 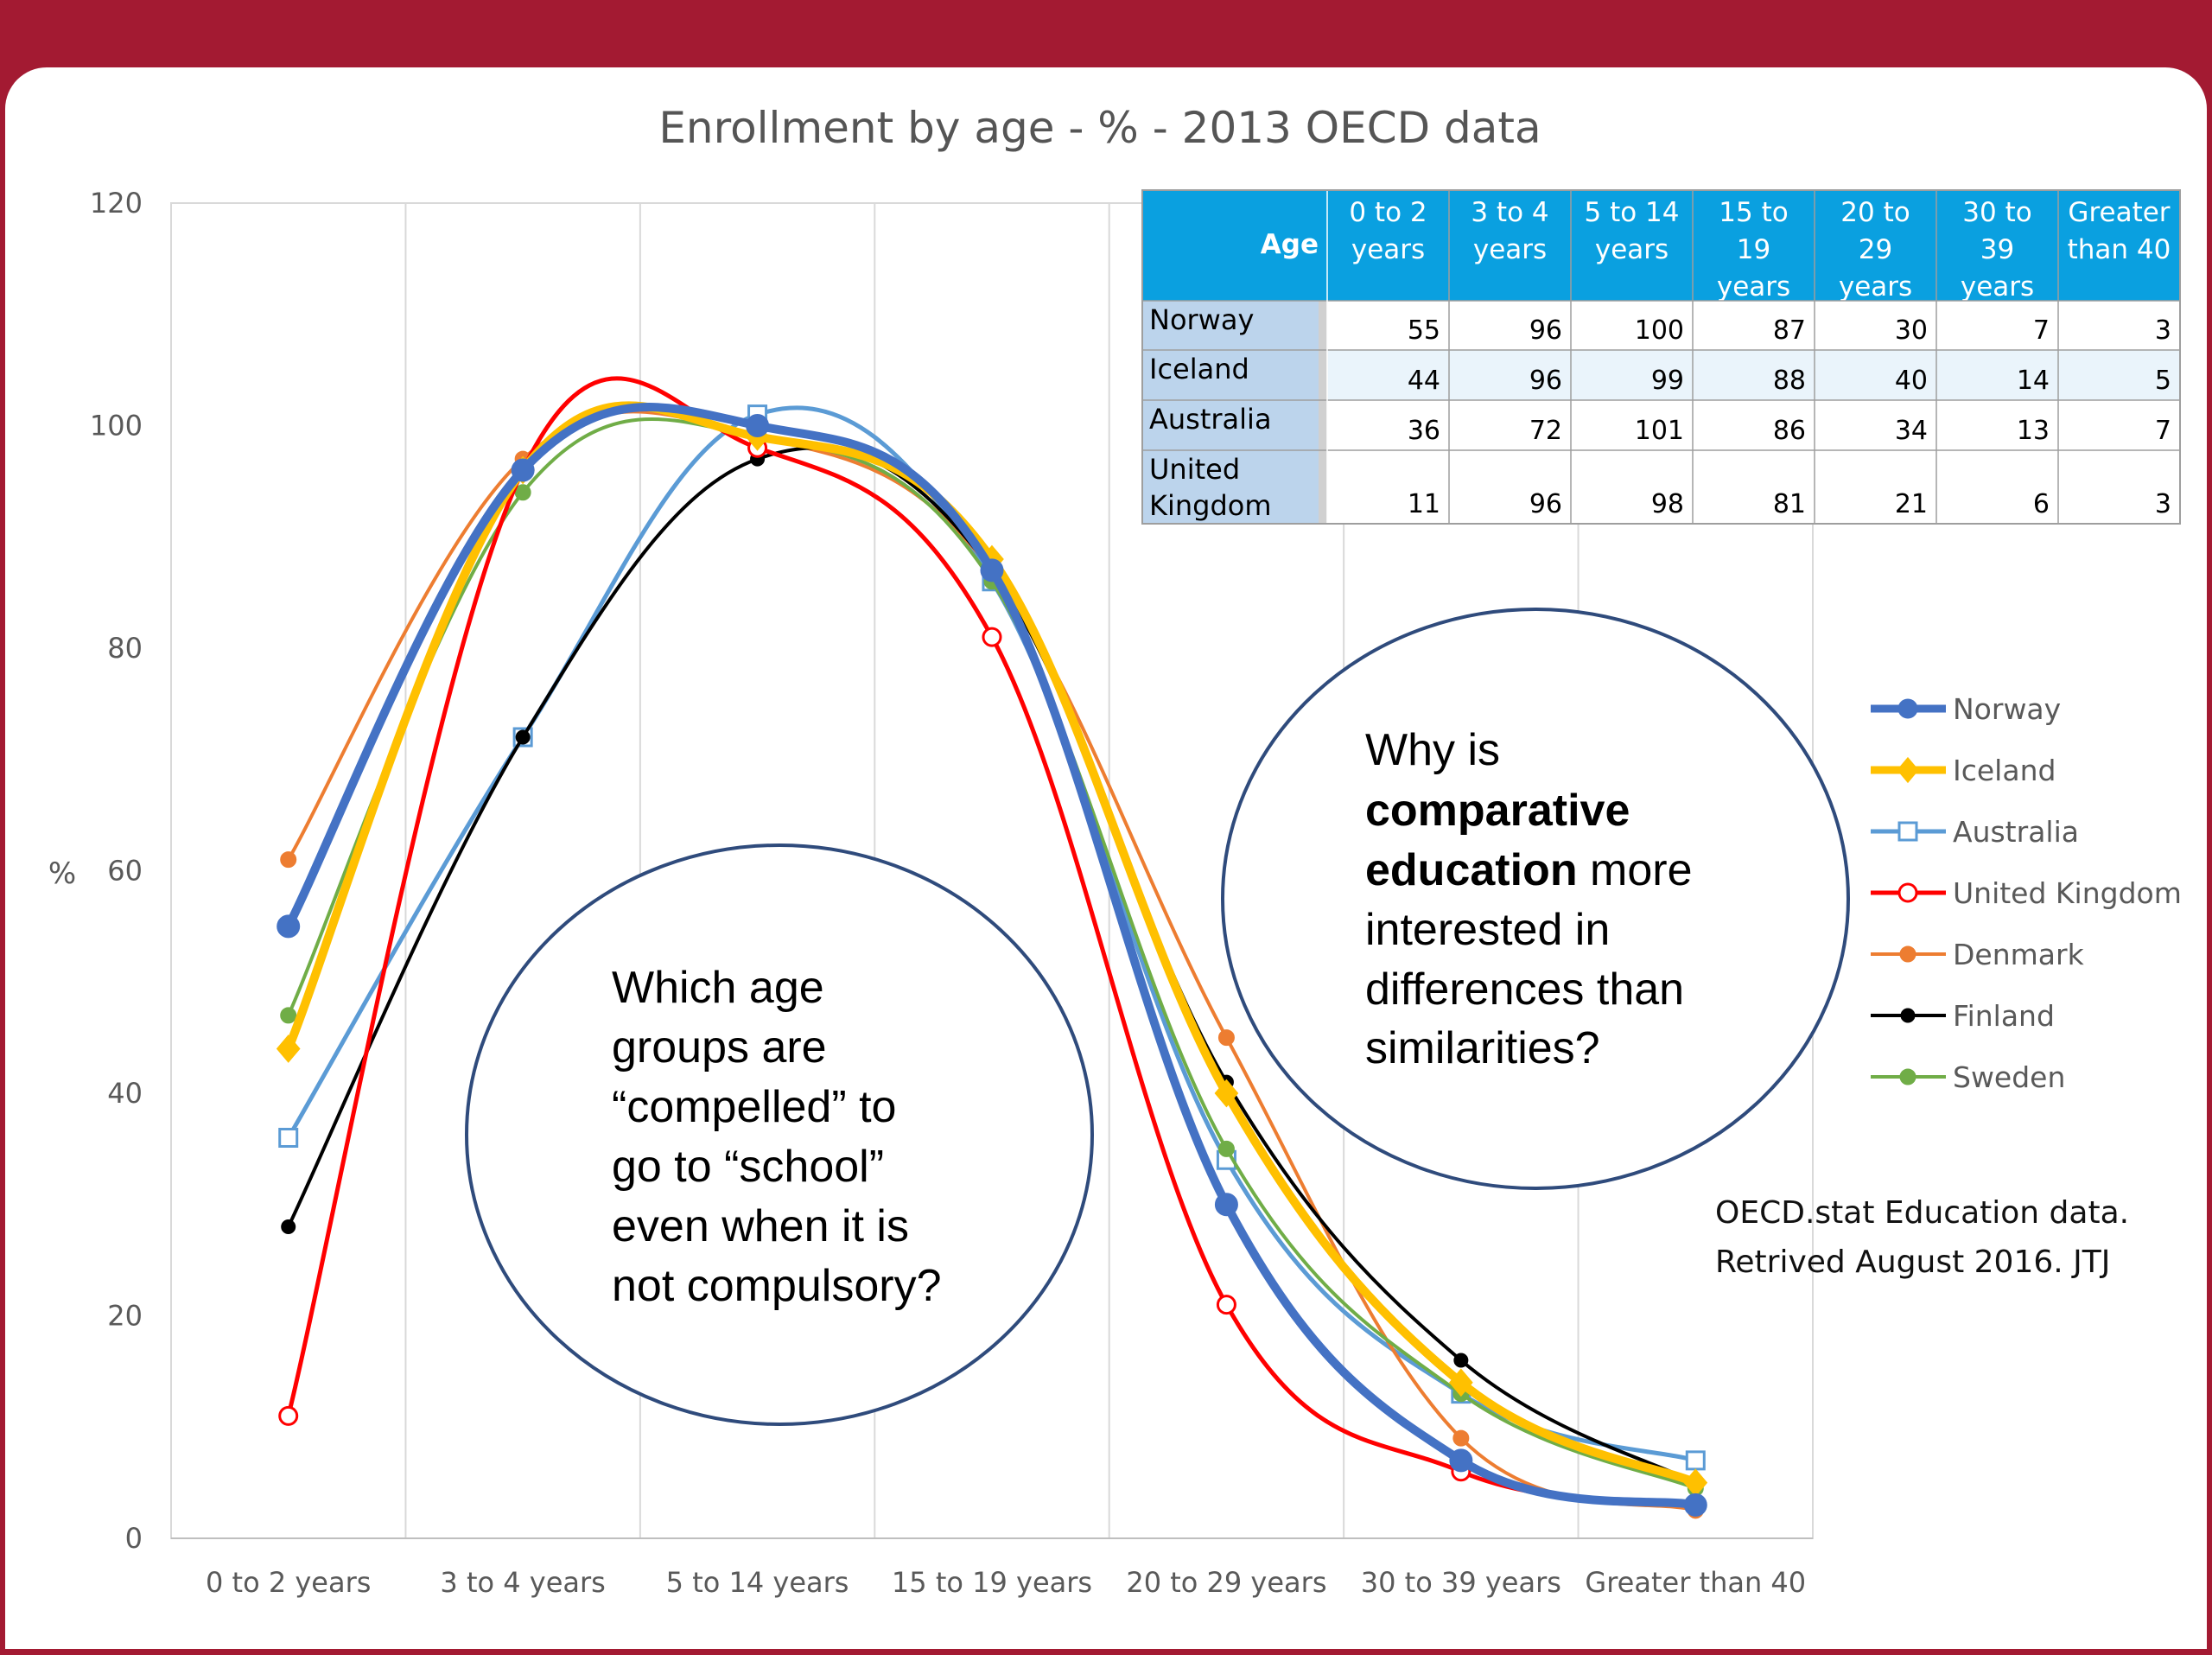 What do you see at coordinates (2163, 381) in the screenshot?
I see `table-cell: 5` at bounding box center [2163, 381].